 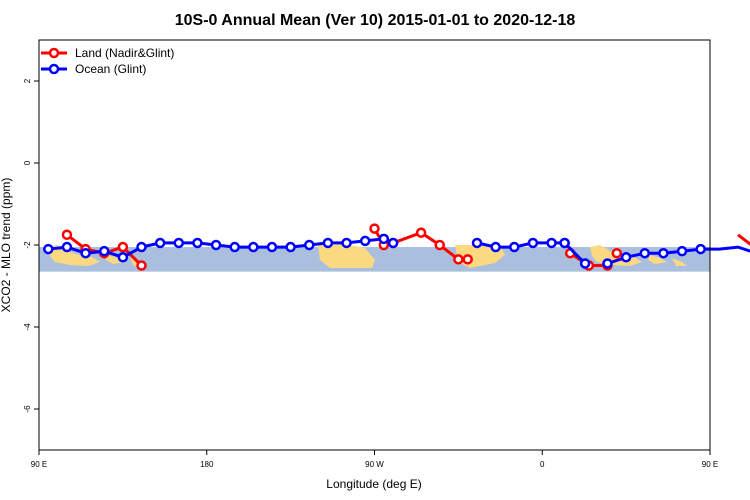 I want to click on y-tick-label: -2, so click(x=27, y=245).